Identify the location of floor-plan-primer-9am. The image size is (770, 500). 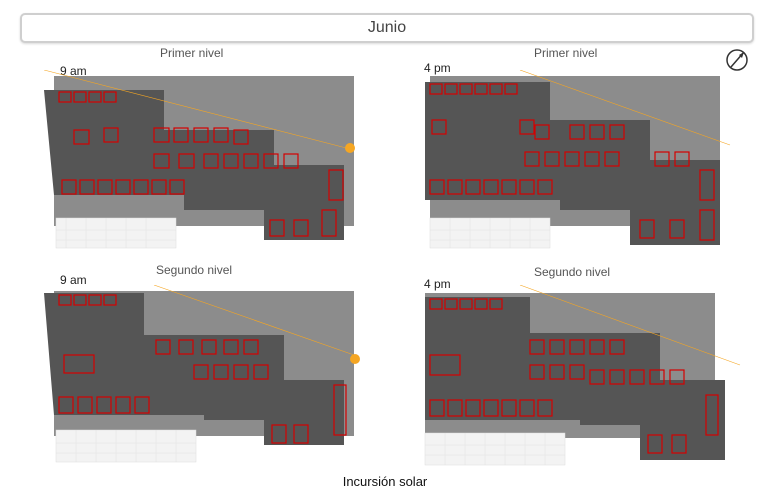
(199, 159).